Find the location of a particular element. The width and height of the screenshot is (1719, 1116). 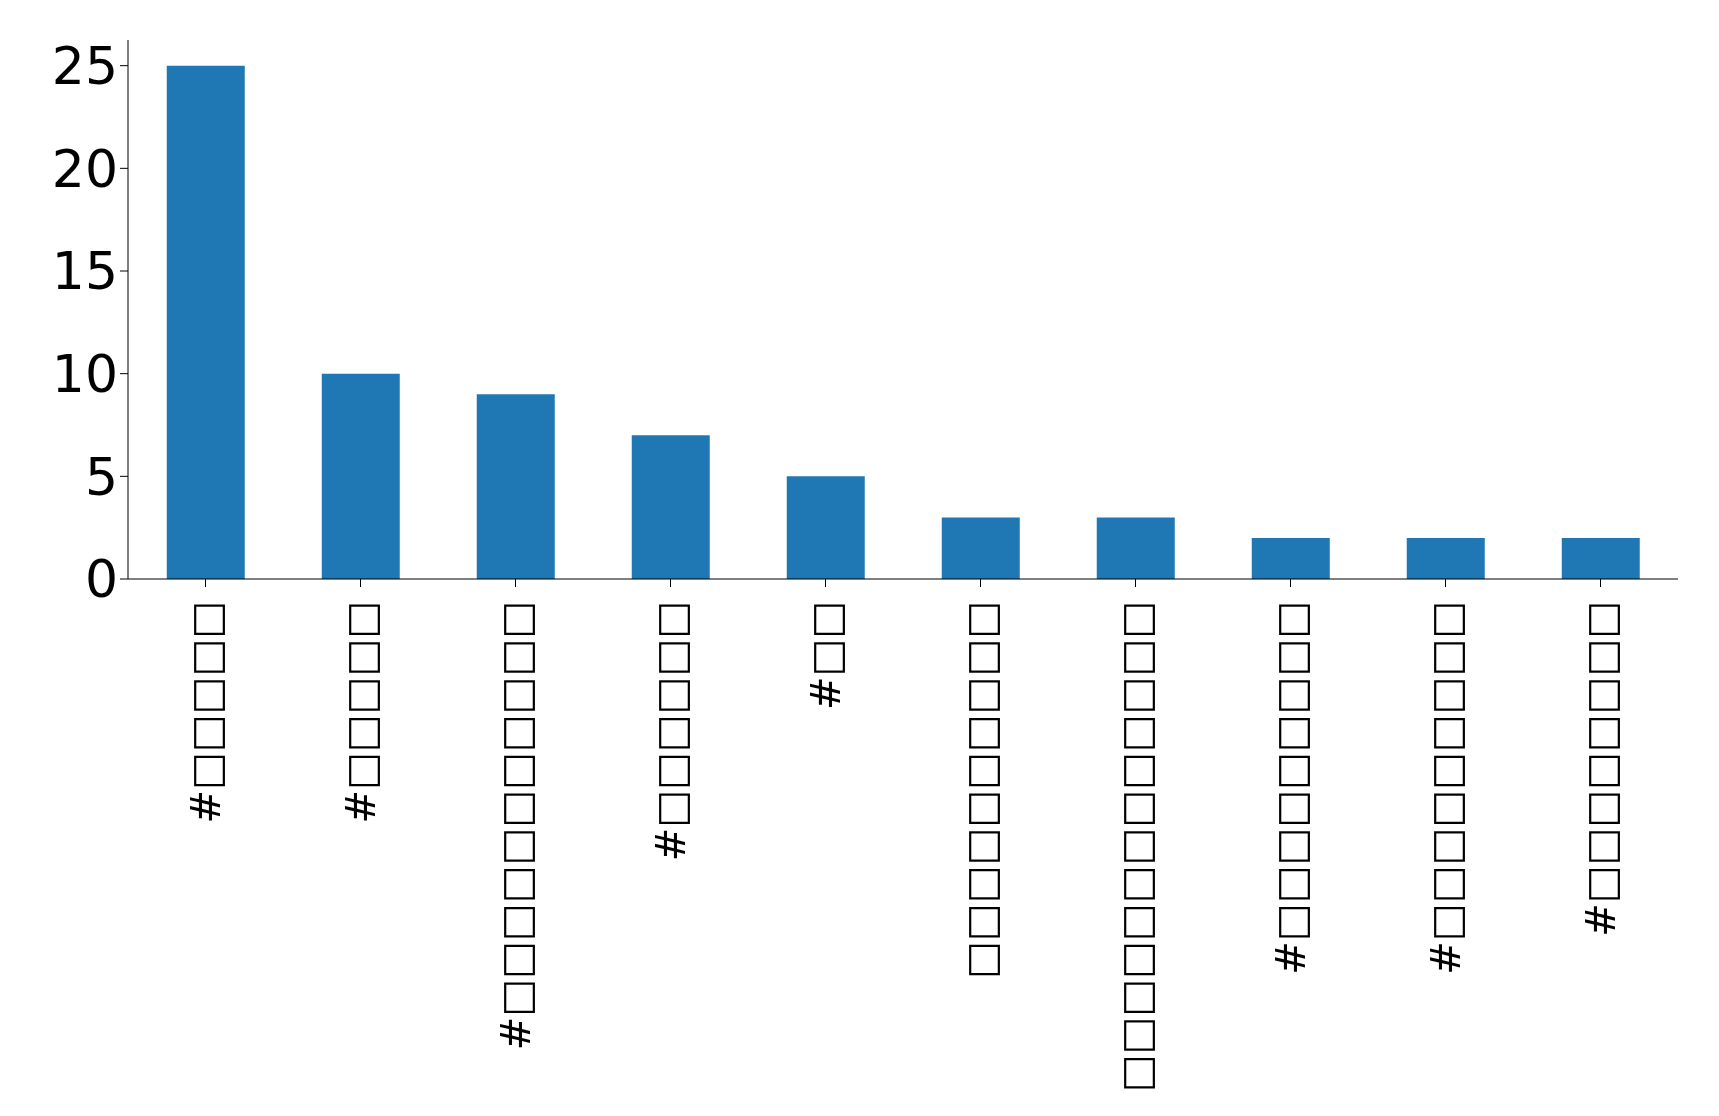

y-tick-label: 5 is located at coordinates (101, 476).